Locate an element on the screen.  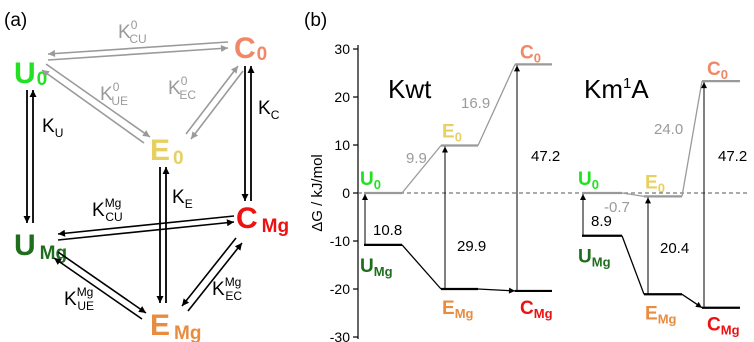
state-u0: U0 is located at coordinates (30, 73).